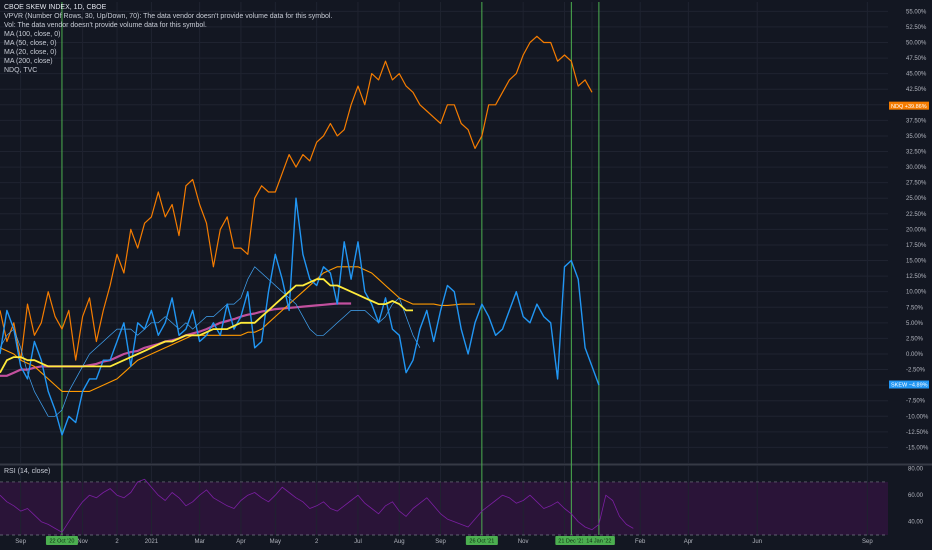  Describe the element at coordinates (916, 230) in the screenshot. I see `y-tick-label: 20.00%` at that location.